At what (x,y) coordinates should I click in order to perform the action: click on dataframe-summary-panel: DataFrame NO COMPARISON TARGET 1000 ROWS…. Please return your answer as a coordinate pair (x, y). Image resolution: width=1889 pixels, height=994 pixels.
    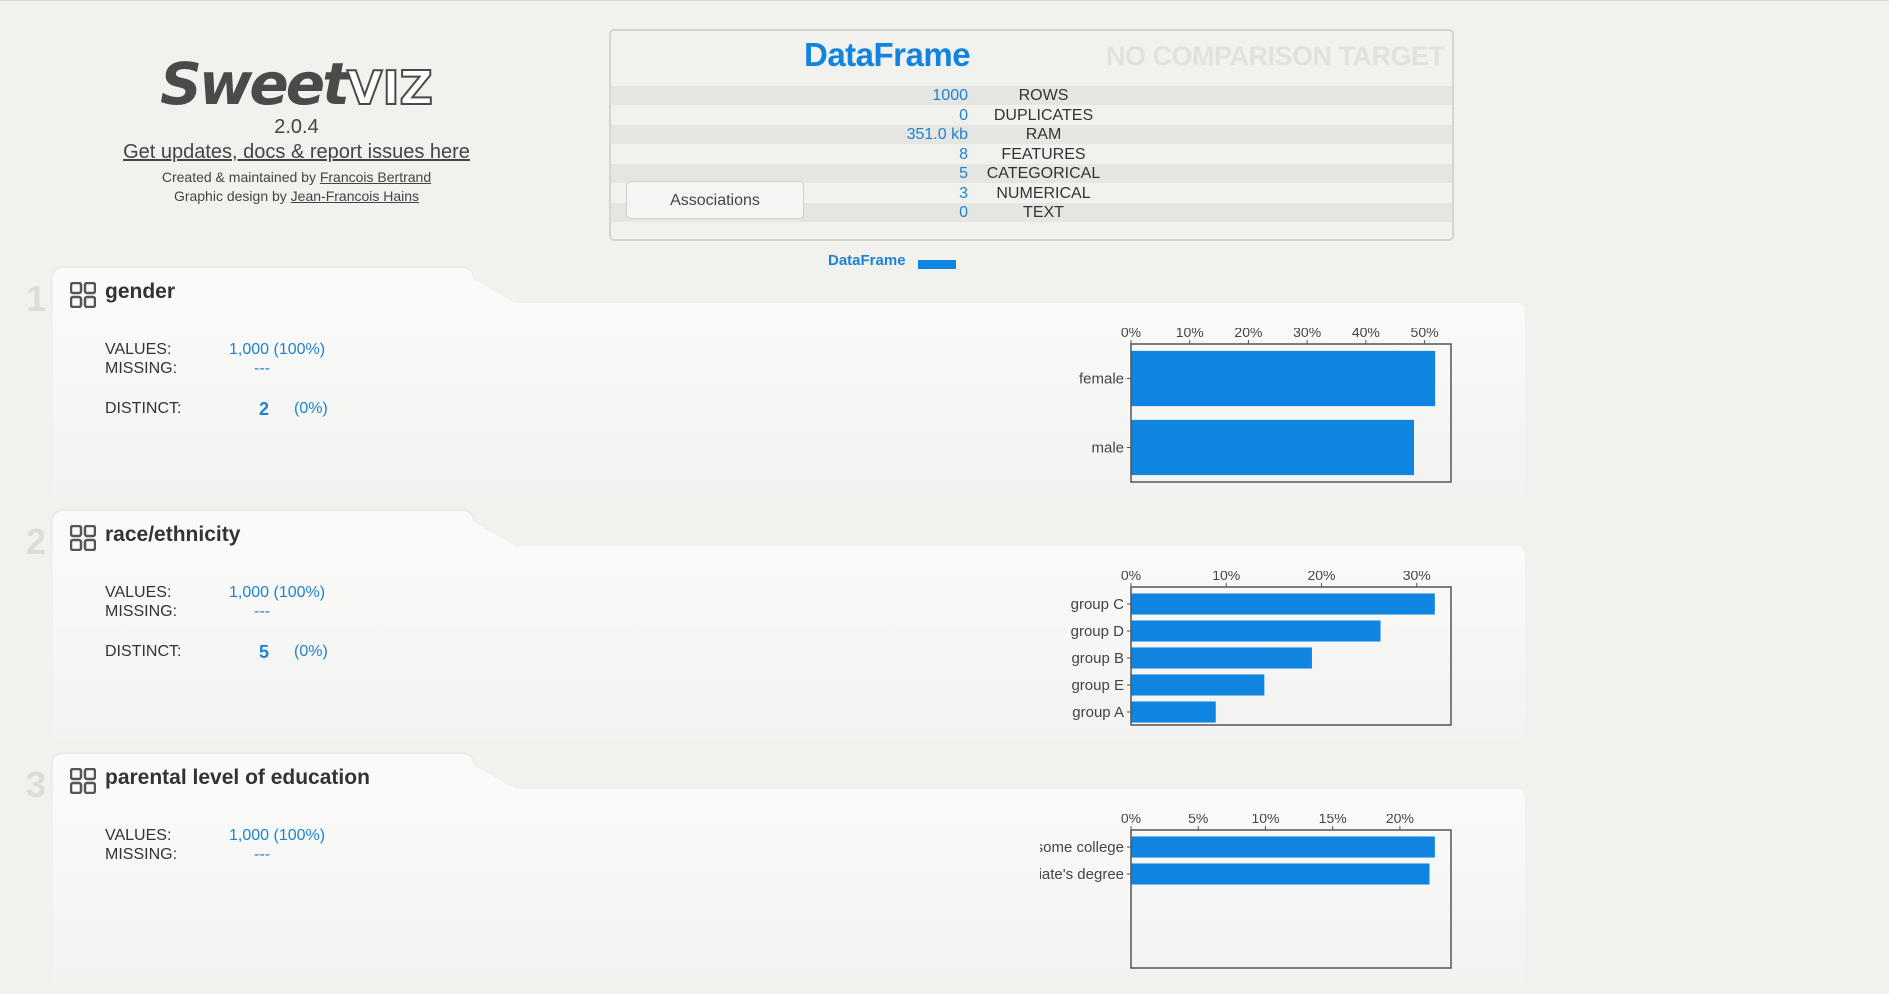
    Looking at the image, I should click on (1031, 135).